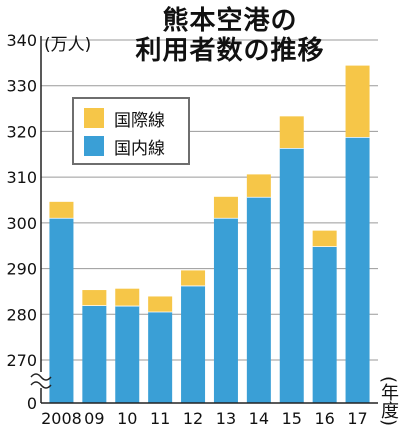 Image resolution: width=400 pixels, height=435 pixels. I want to click on legend-label-domestic: 国内線, so click(139, 148).